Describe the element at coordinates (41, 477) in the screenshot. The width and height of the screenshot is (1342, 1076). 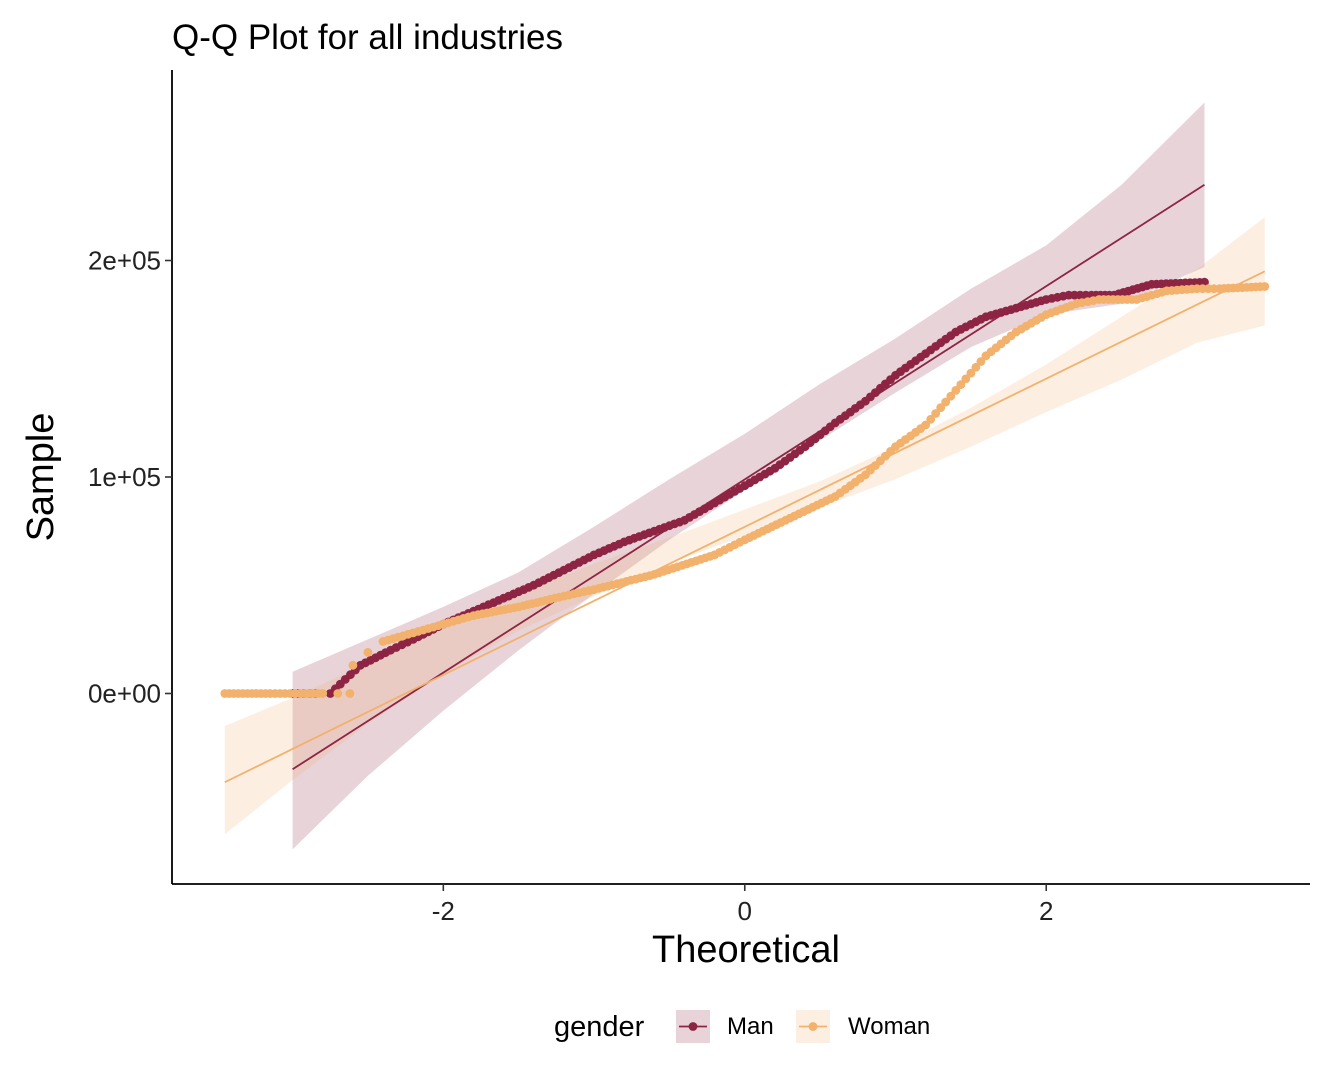
I see `y-axis-title: Sample` at that location.